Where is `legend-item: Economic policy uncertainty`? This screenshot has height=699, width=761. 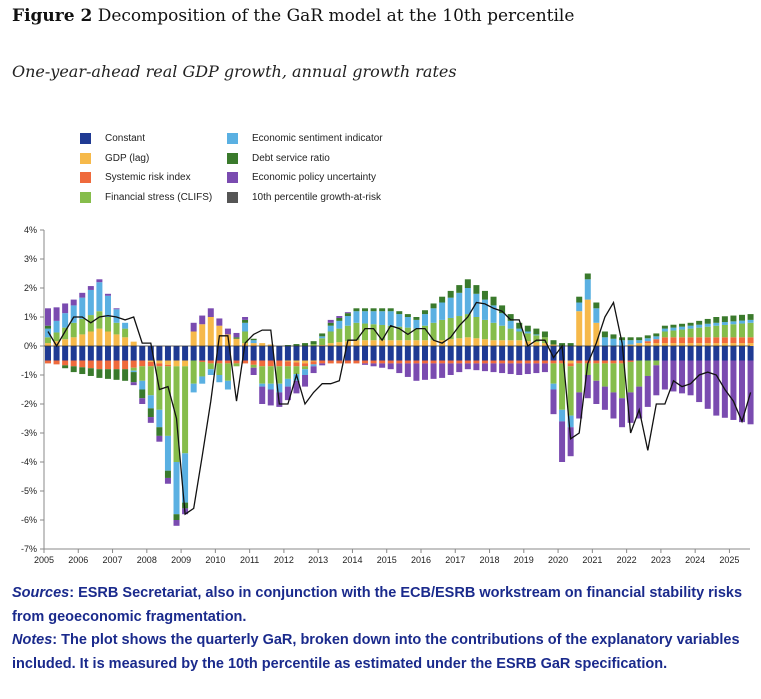
legend-item: Economic policy uncertainty is located at coordinates (301, 177).